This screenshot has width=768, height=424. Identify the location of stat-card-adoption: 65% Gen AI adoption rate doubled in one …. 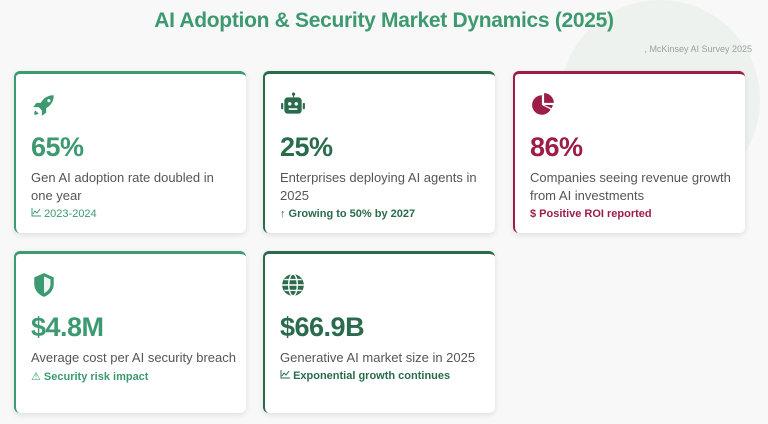
(130, 152).